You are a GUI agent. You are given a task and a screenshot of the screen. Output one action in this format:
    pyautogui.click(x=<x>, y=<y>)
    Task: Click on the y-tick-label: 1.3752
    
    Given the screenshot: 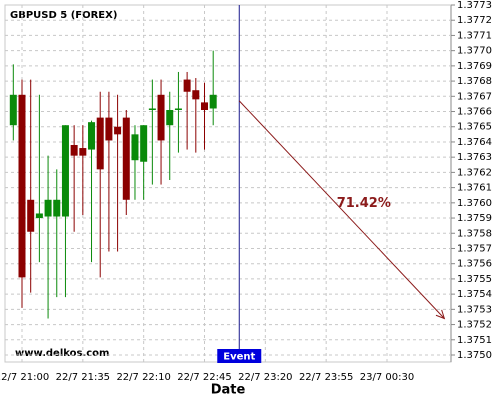 What is the action you would take?
    pyautogui.click(x=474, y=325)
    